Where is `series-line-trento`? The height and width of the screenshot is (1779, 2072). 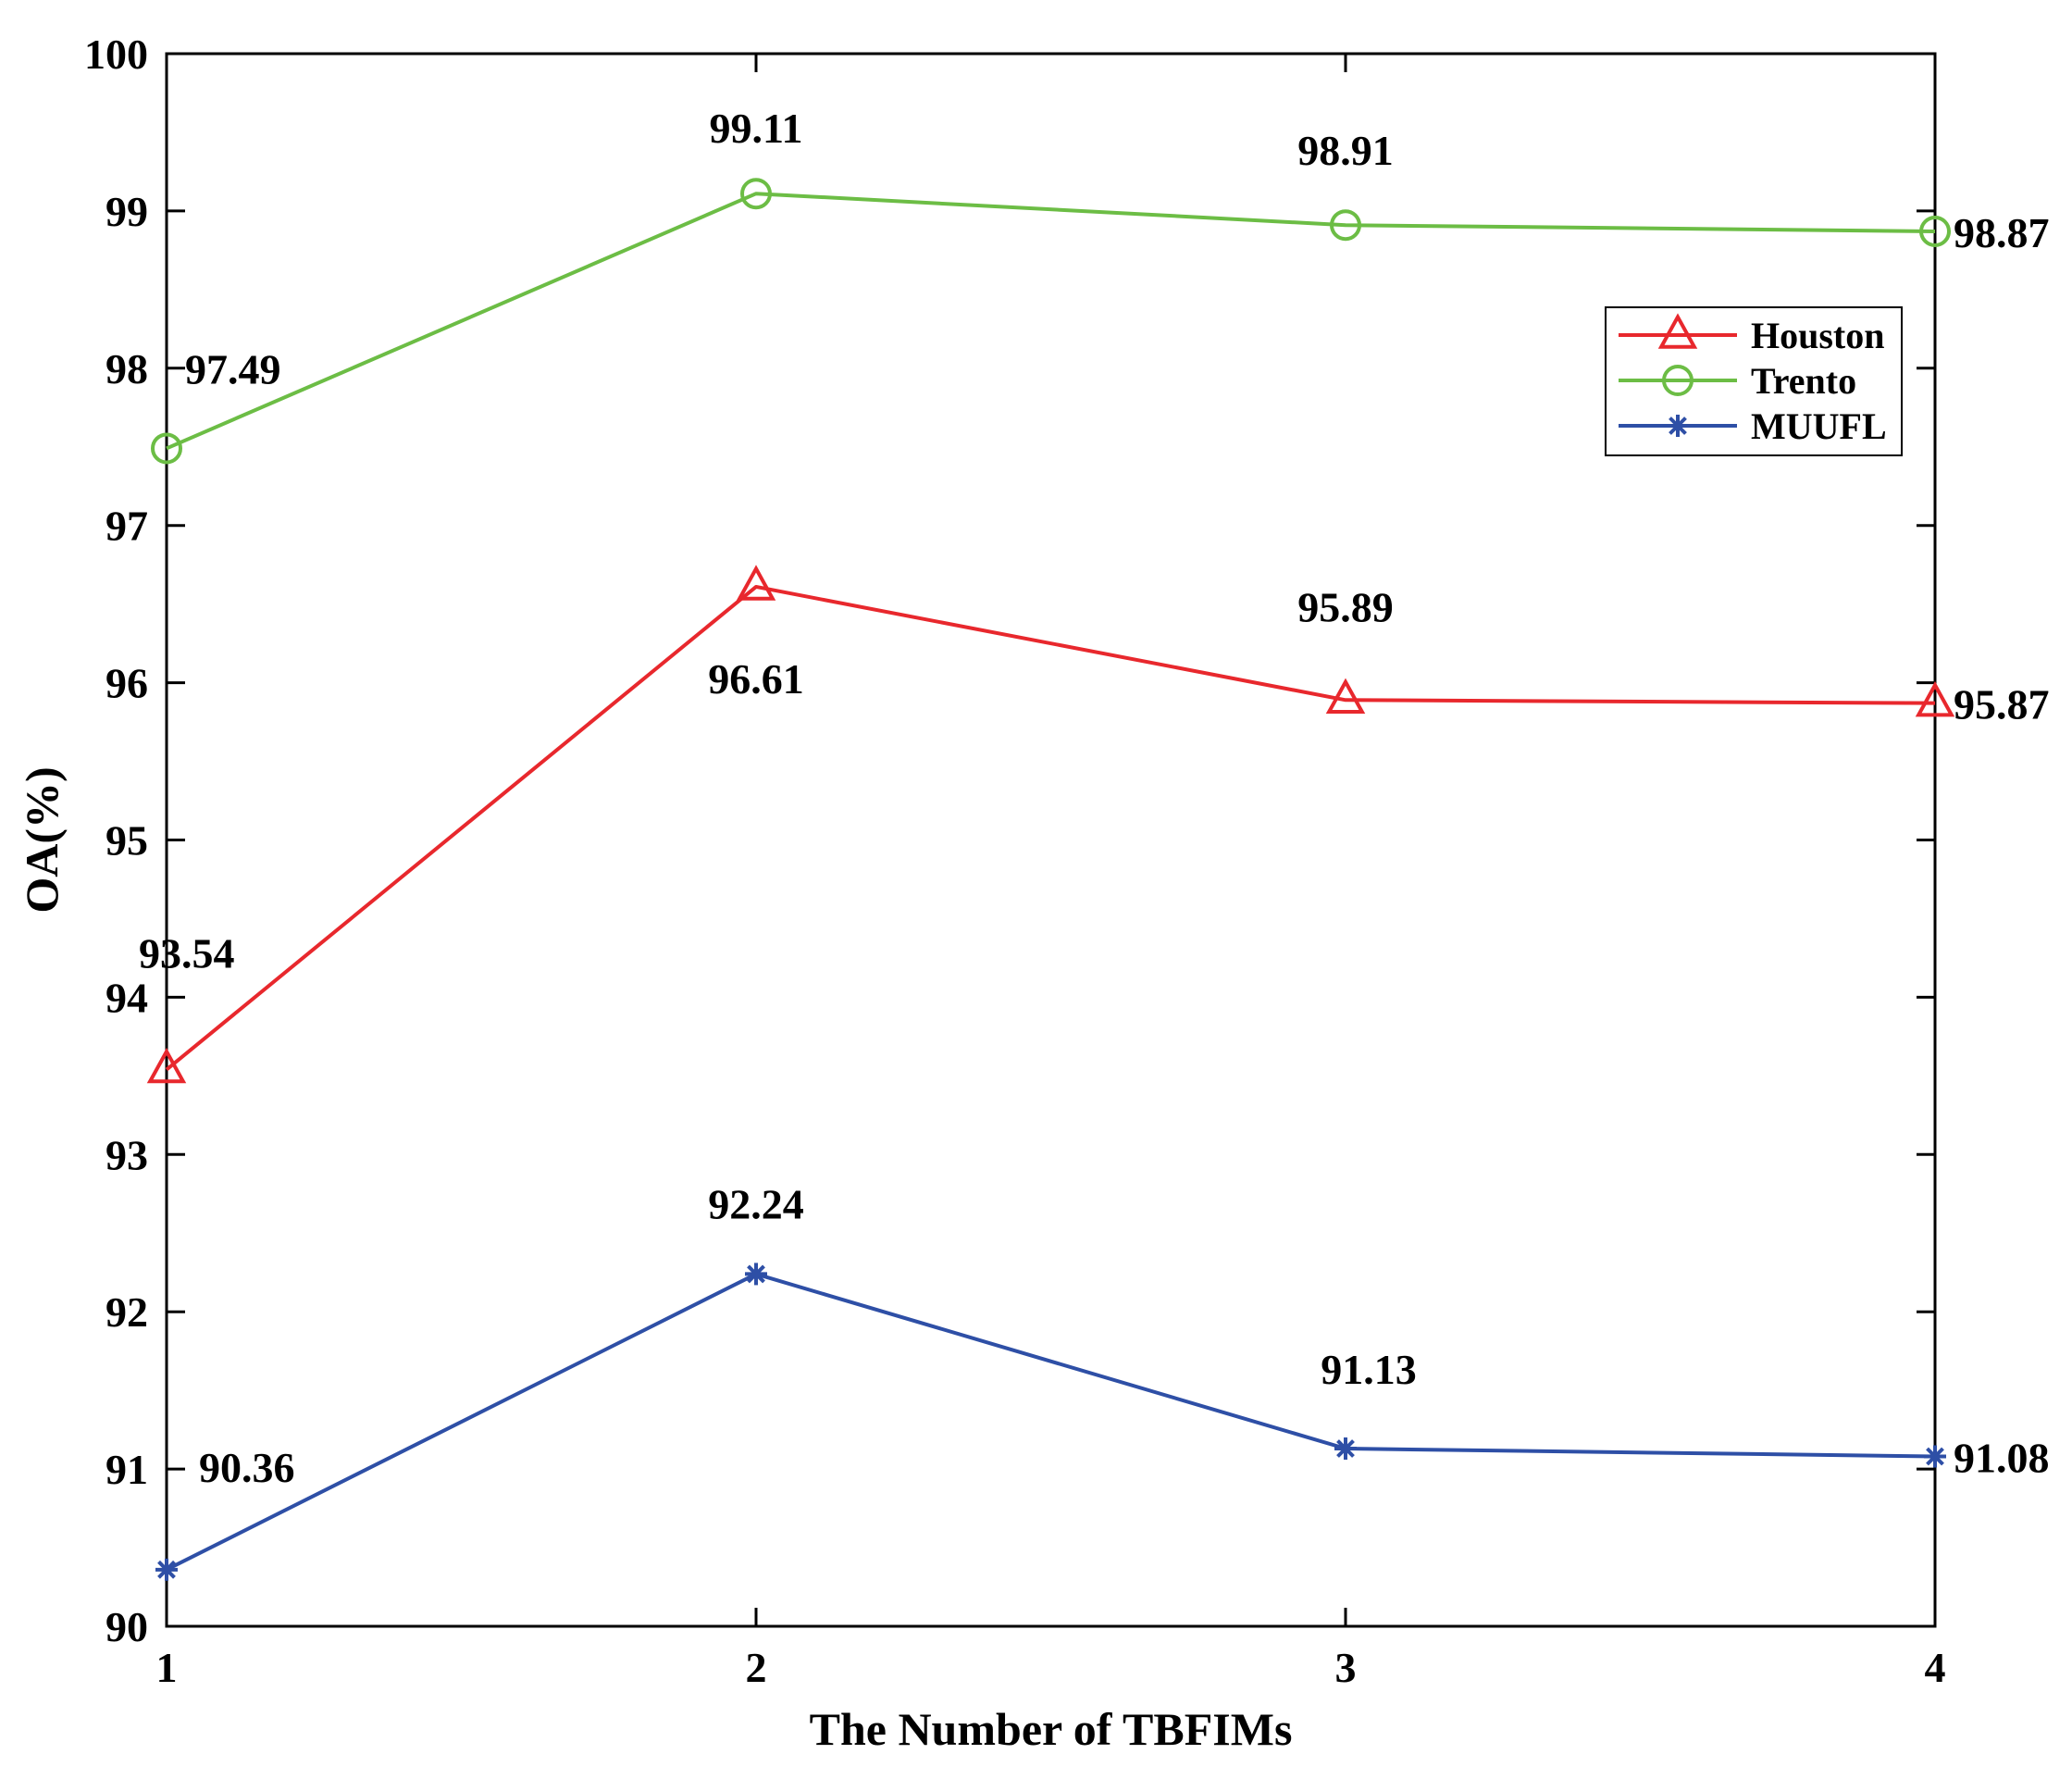 series-line-trento is located at coordinates (1051, 321).